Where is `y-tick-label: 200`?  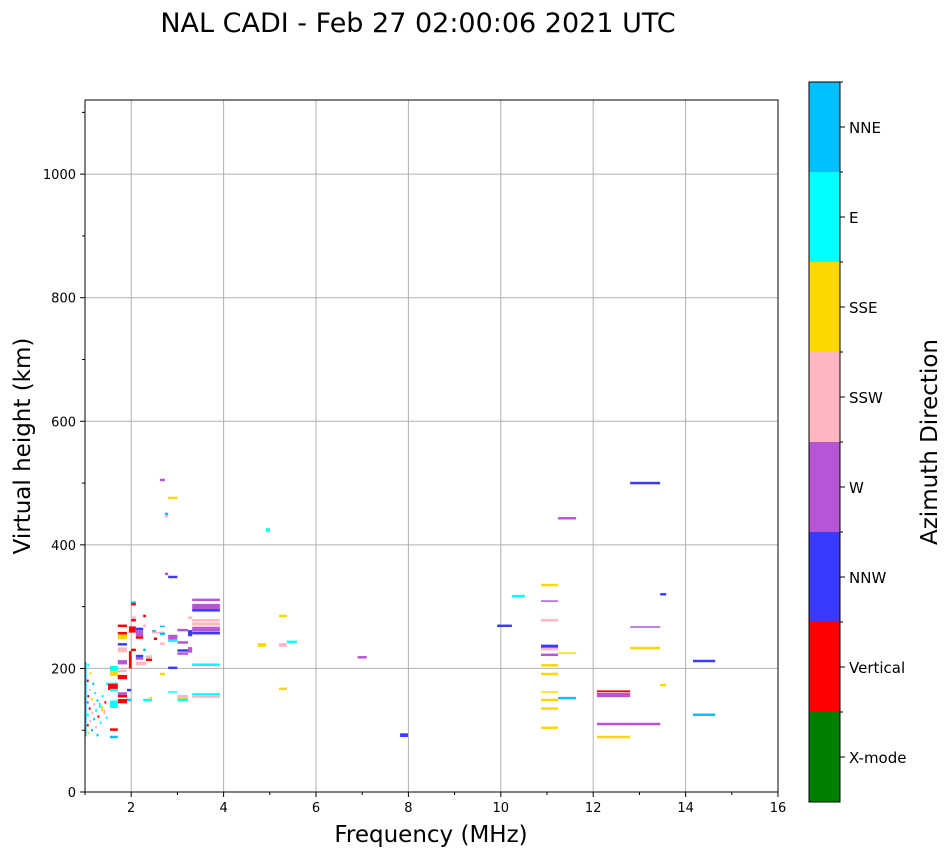
y-tick-label: 200 is located at coordinates (63, 669).